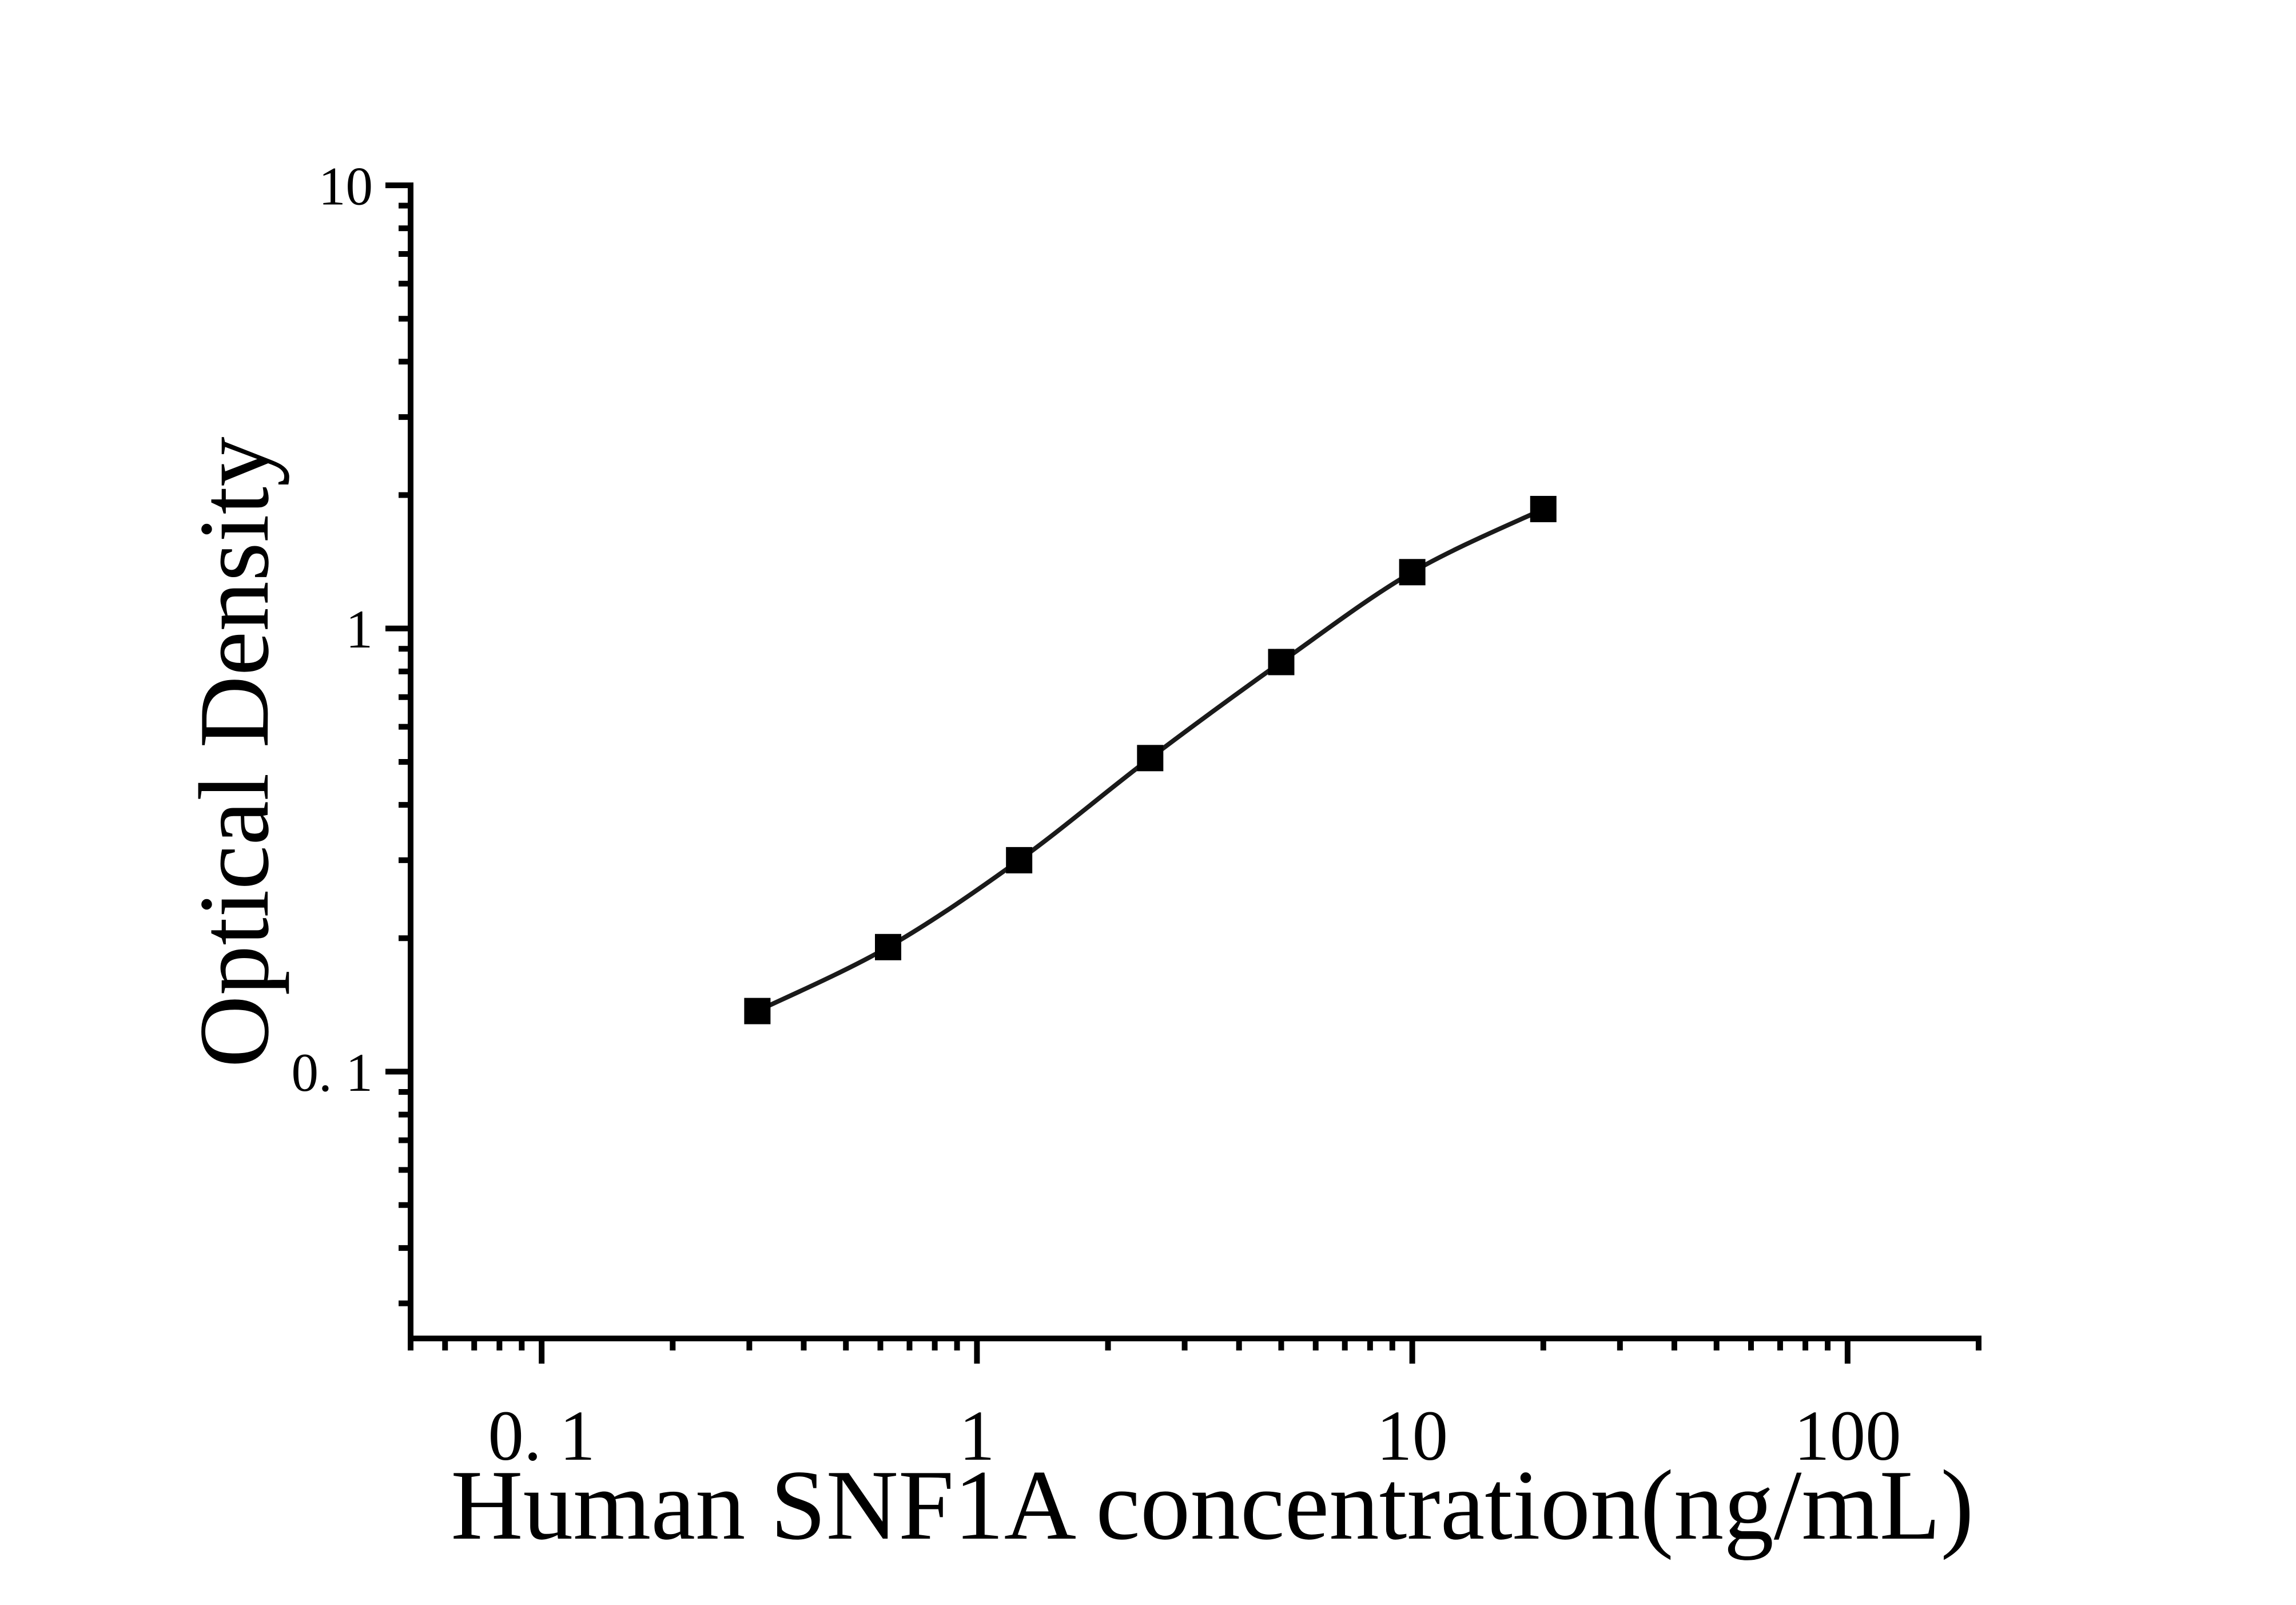  I want to click on series-layer, so click(1150, 759).